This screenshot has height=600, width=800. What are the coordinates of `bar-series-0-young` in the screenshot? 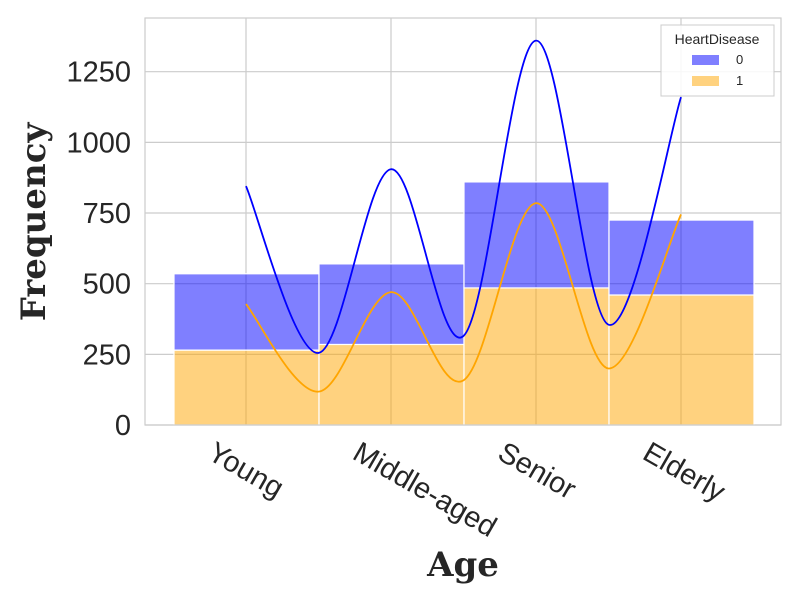 It's located at (246, 312).